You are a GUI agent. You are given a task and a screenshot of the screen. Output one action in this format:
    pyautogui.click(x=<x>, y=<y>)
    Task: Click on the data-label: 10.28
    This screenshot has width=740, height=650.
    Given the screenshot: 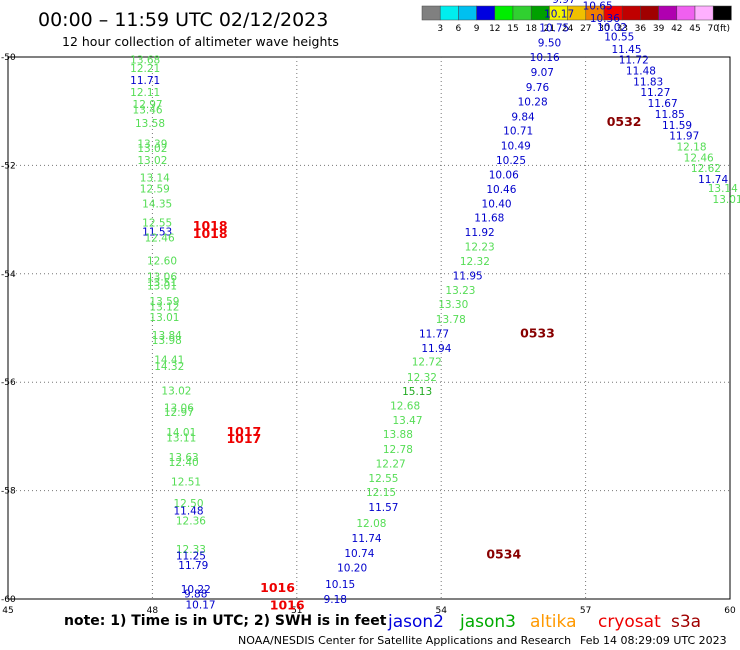 What is the action you would take?
    pyautogui.click(x=533, y=102)
    